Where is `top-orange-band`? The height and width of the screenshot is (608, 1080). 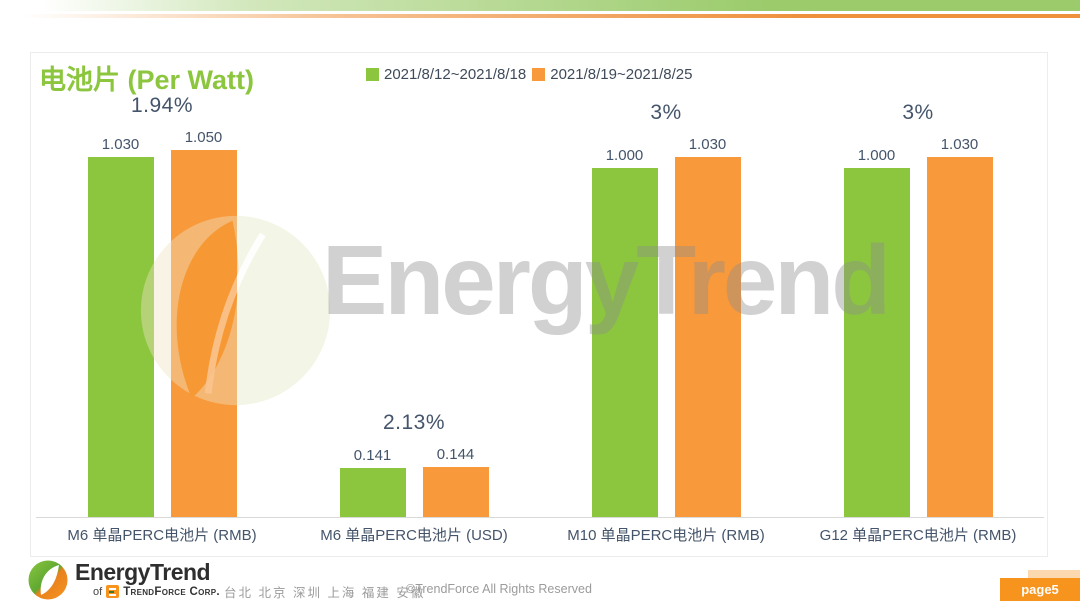 top-orange-band is located at coordinates (551, 16).